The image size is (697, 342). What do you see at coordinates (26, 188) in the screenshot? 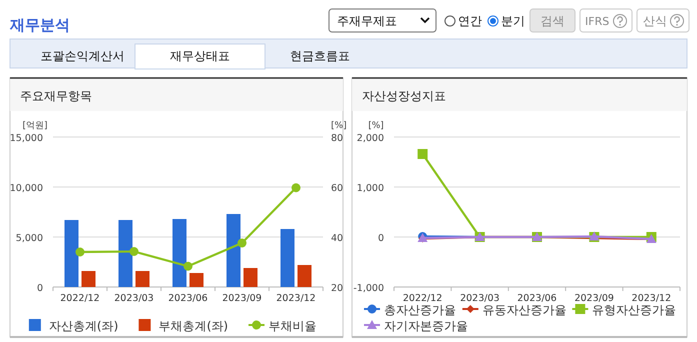
I see `y-tick-label: 10,000` at bounding box center [26, 188].